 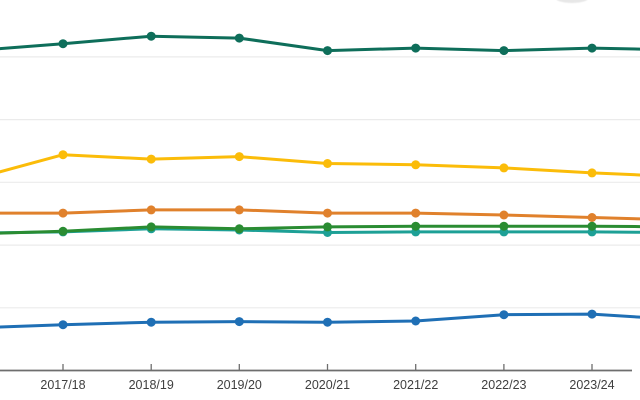 I want to click on x-axis-label-2017/18: 2017/18, so click(x=62, y=385).